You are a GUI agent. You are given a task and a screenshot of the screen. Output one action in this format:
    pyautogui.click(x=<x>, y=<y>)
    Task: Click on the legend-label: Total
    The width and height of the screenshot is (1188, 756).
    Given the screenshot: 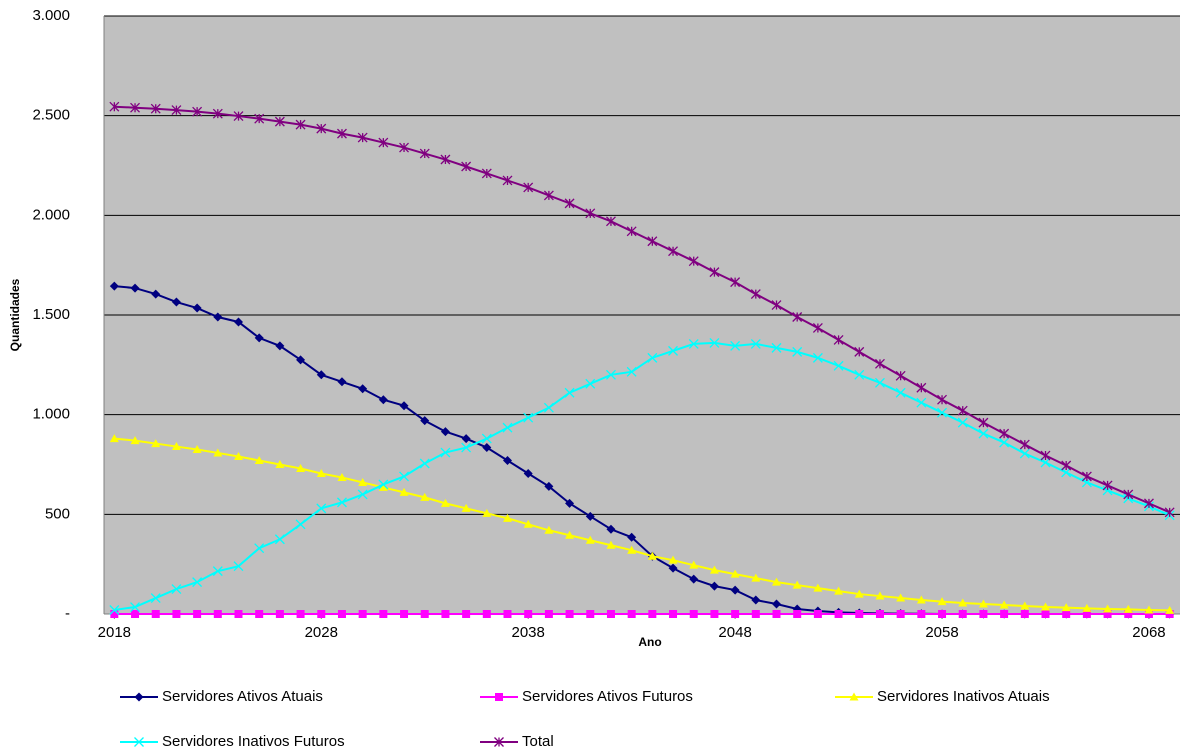 What is the action you would take?
    pyautogui.click(x=538, y=741)
    